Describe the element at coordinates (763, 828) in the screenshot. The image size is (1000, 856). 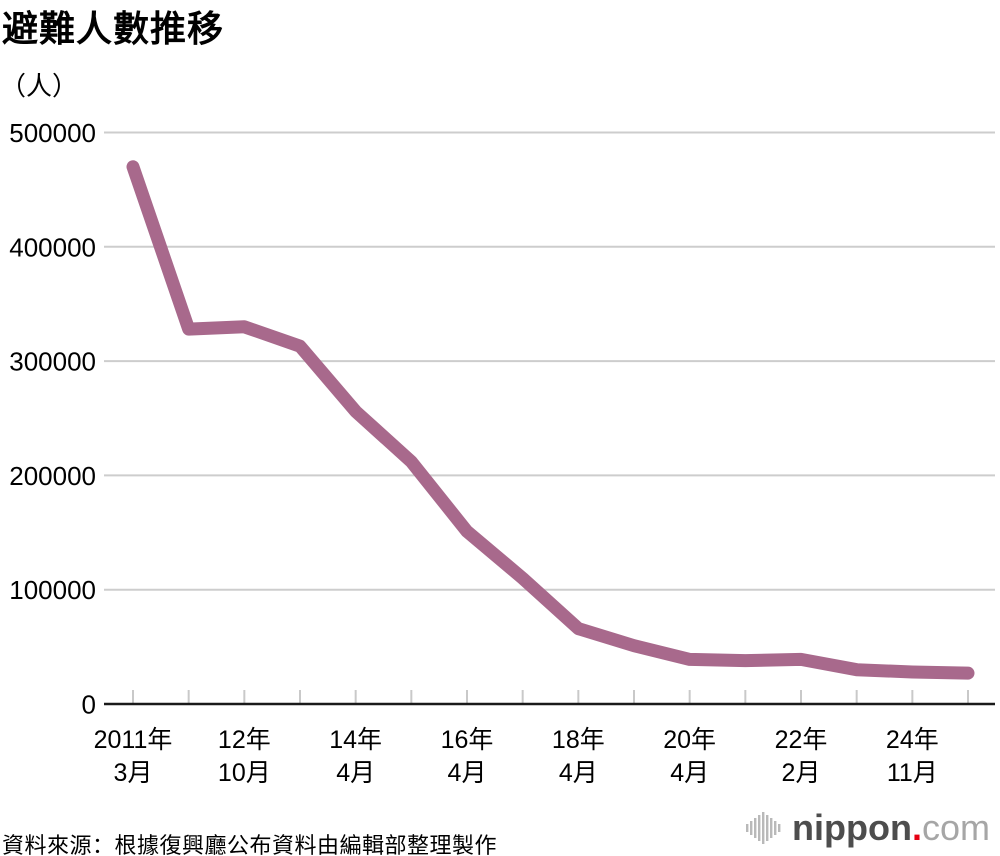
I see `audio-bars-icon` at that location.